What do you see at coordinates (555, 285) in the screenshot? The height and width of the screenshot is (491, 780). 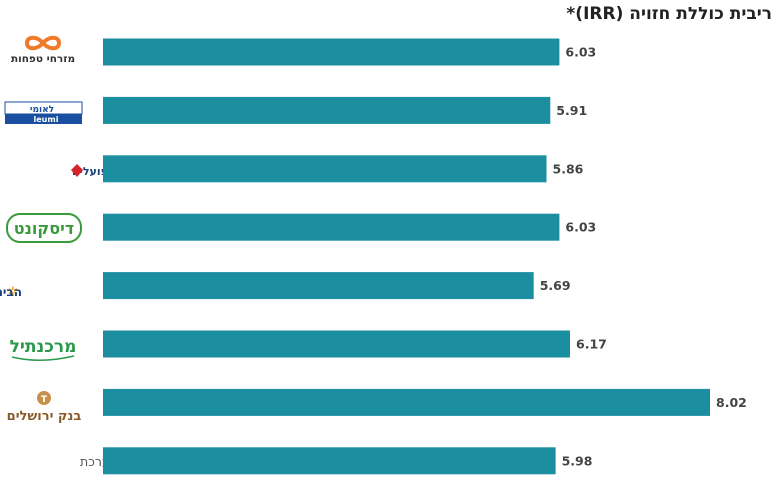 I see `bar-value-label-4: 5.69` at bounding box center [555, 285].